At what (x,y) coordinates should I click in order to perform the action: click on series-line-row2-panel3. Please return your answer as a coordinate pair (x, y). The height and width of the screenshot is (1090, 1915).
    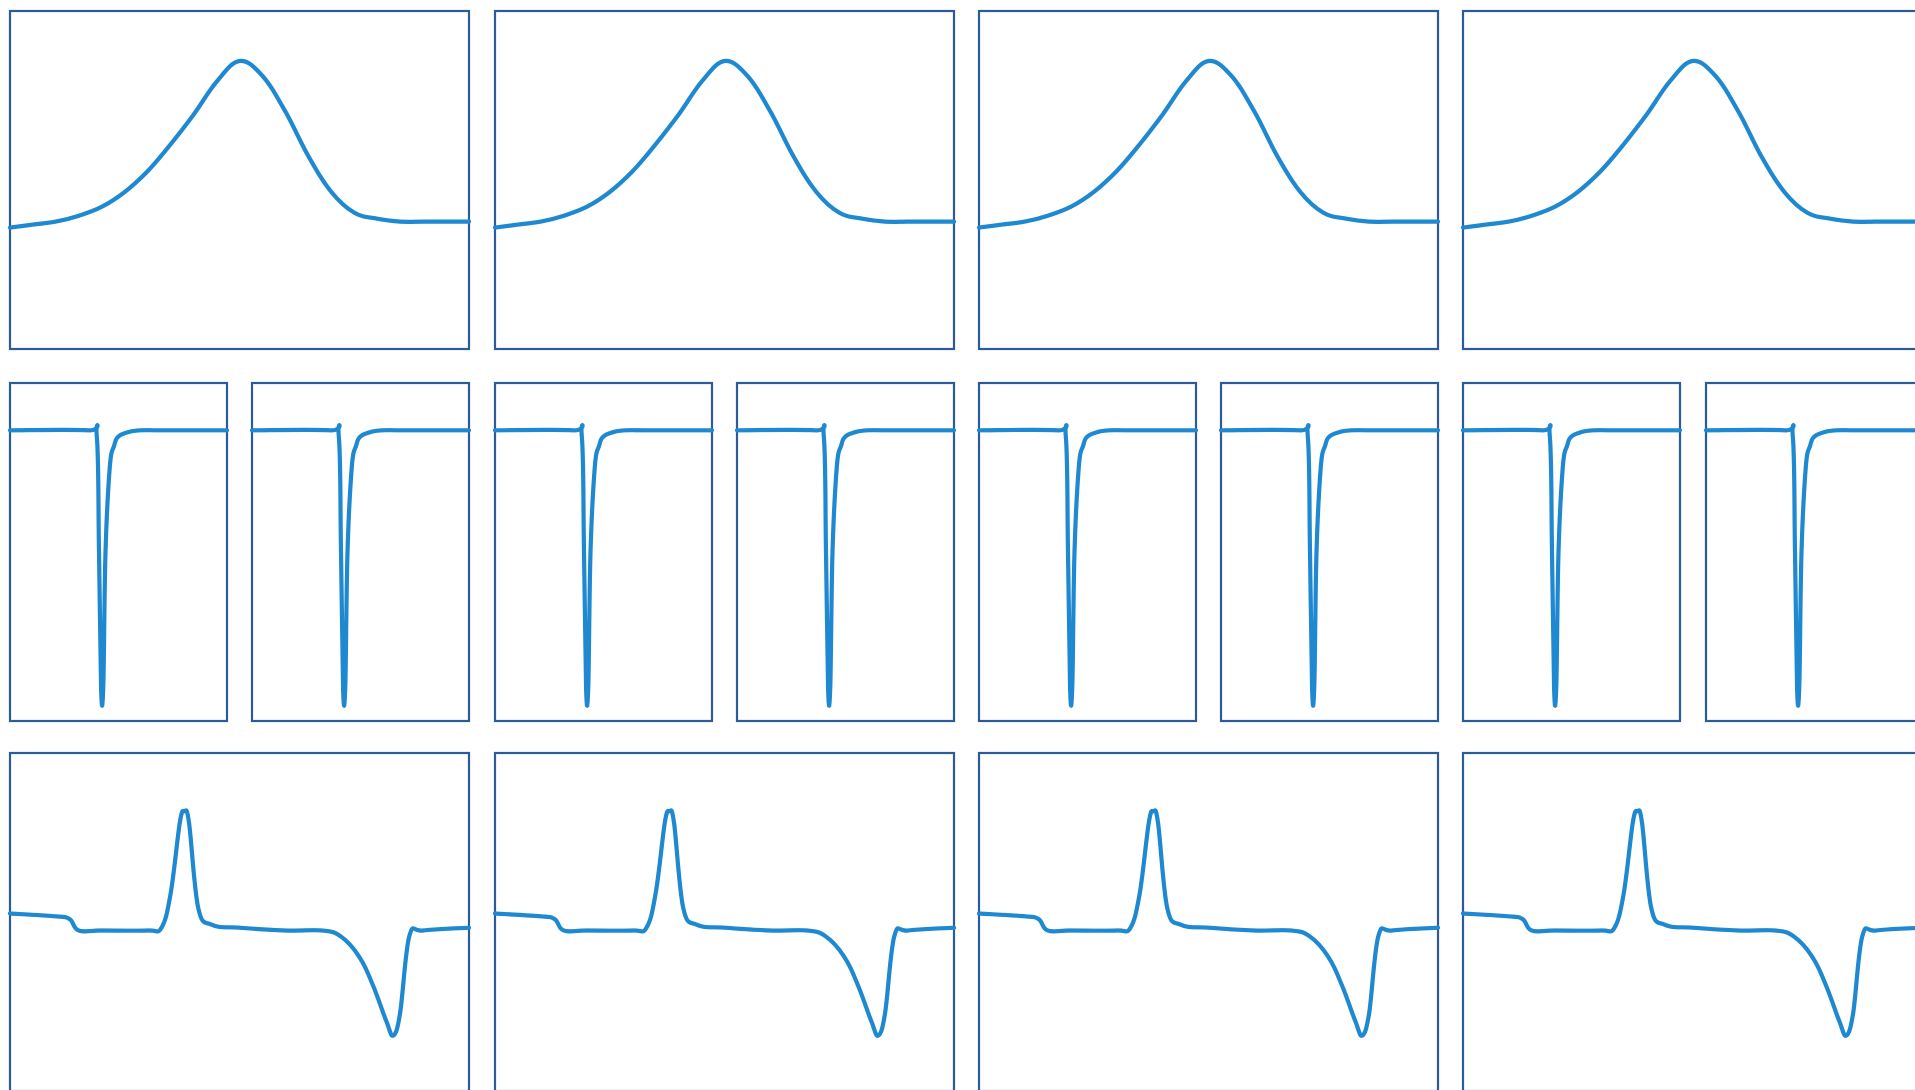
    Looking at the image, I should click on (603, 565).